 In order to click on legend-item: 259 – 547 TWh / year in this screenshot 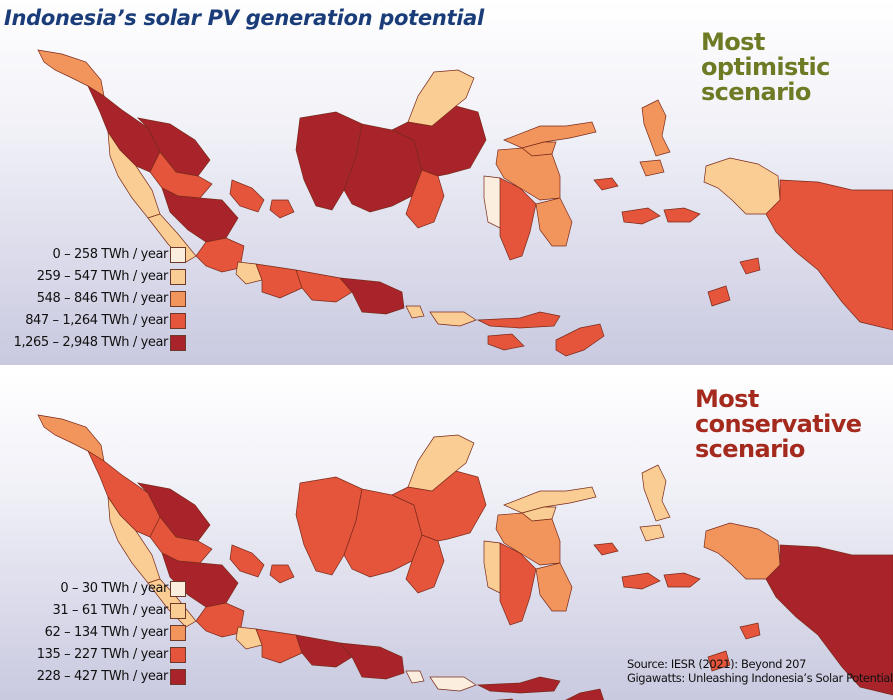, I will do `click(100, 278)`.